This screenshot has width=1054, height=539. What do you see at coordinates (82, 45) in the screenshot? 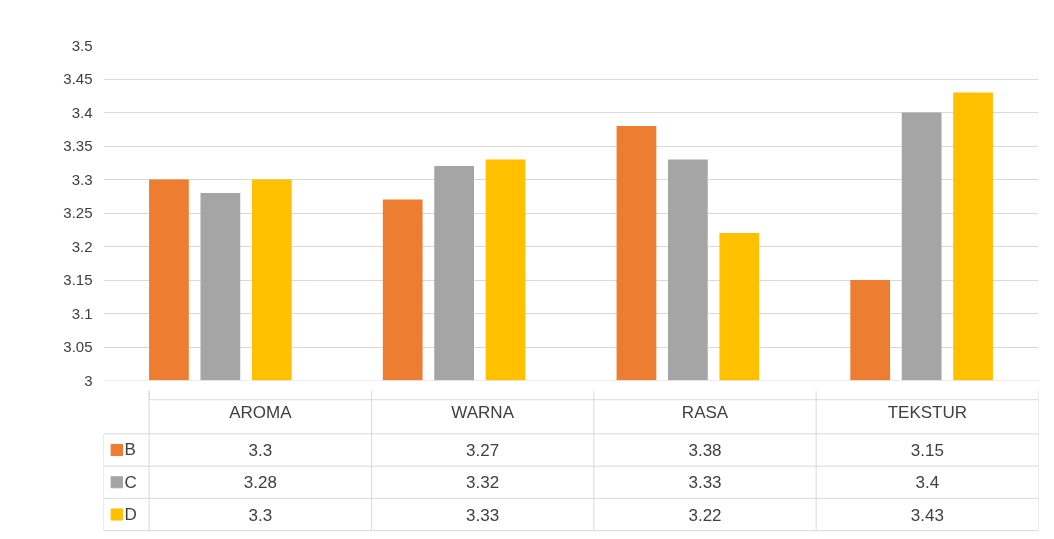
I see `y-tick-label: 3.5` at bounding box center [82, 45].